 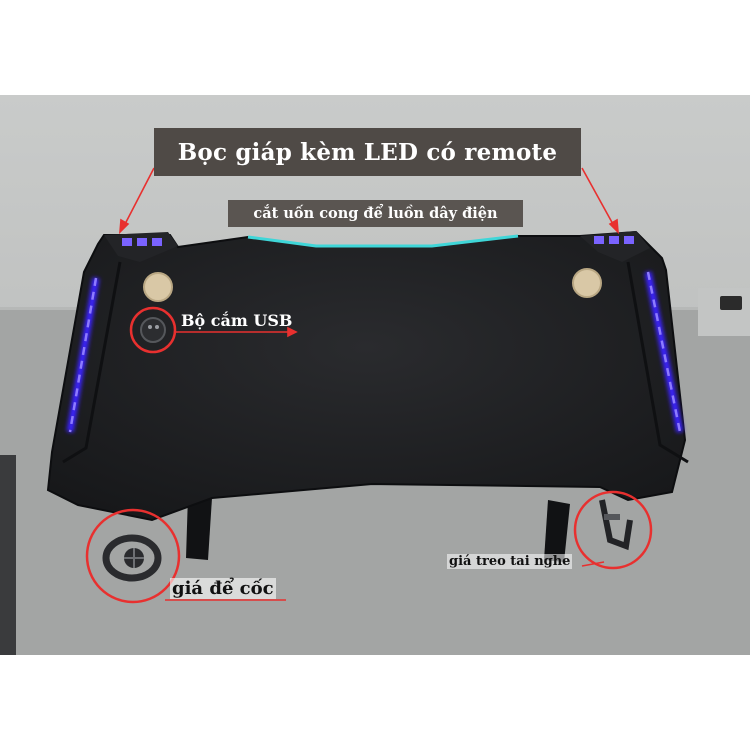 What do you see at coordinates (237, 320) in the screenshot?
I see `usb-label: Bộ cắm USB` at bounding box center [237, 320].